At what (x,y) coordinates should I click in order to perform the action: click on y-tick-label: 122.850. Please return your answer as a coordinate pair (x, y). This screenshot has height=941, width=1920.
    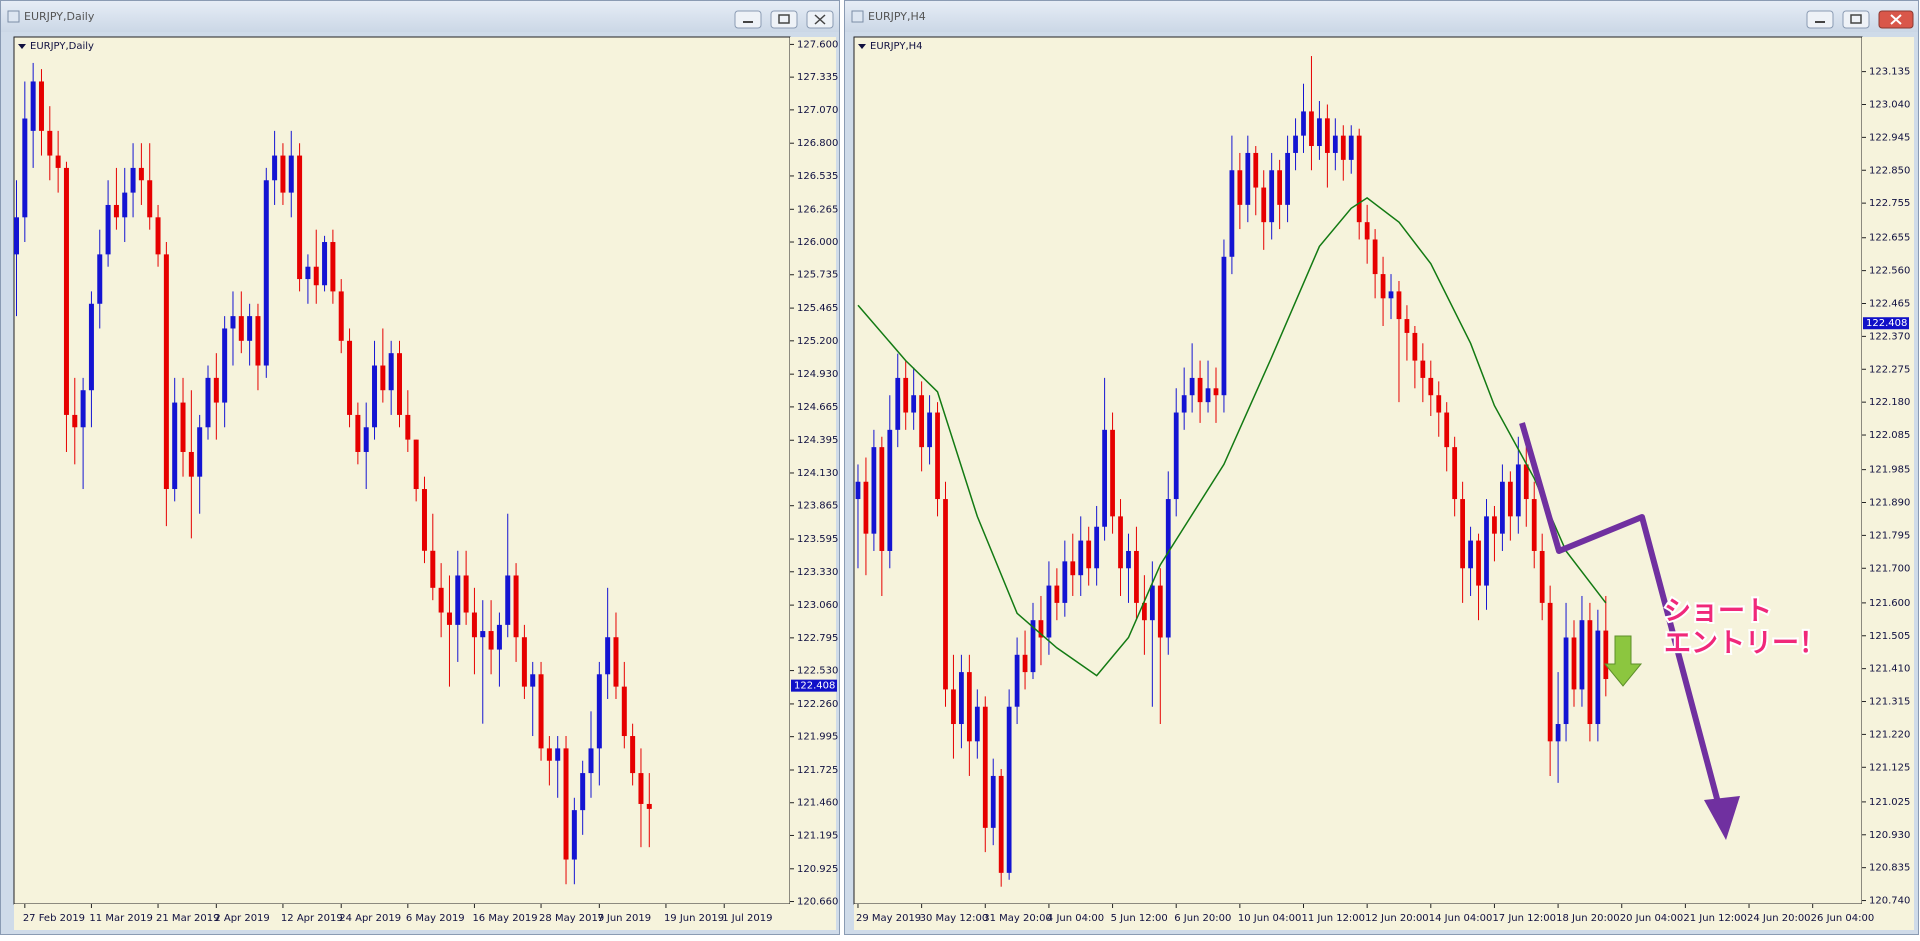
    Looking at the image, I should click on (1889, 170).